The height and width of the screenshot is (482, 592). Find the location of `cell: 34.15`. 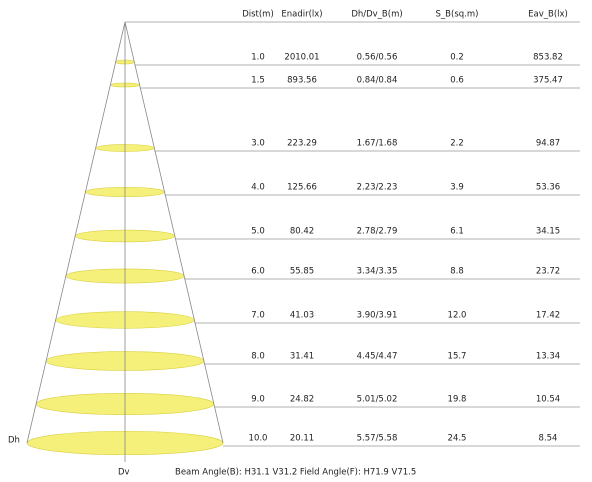

cell: 34.15 is located at coordinates (548, 232).